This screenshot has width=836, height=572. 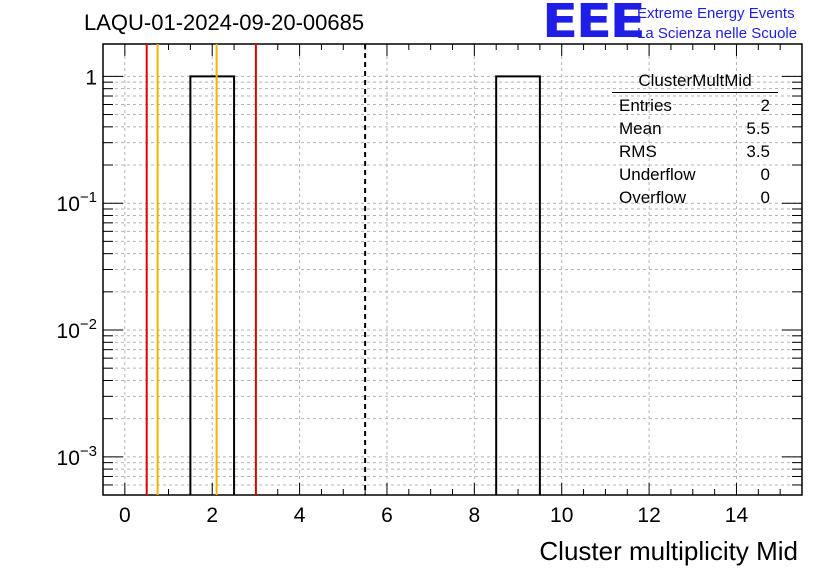 I want to click on stats-row-underflow: Underflow 0, so click(x=695, y=174).